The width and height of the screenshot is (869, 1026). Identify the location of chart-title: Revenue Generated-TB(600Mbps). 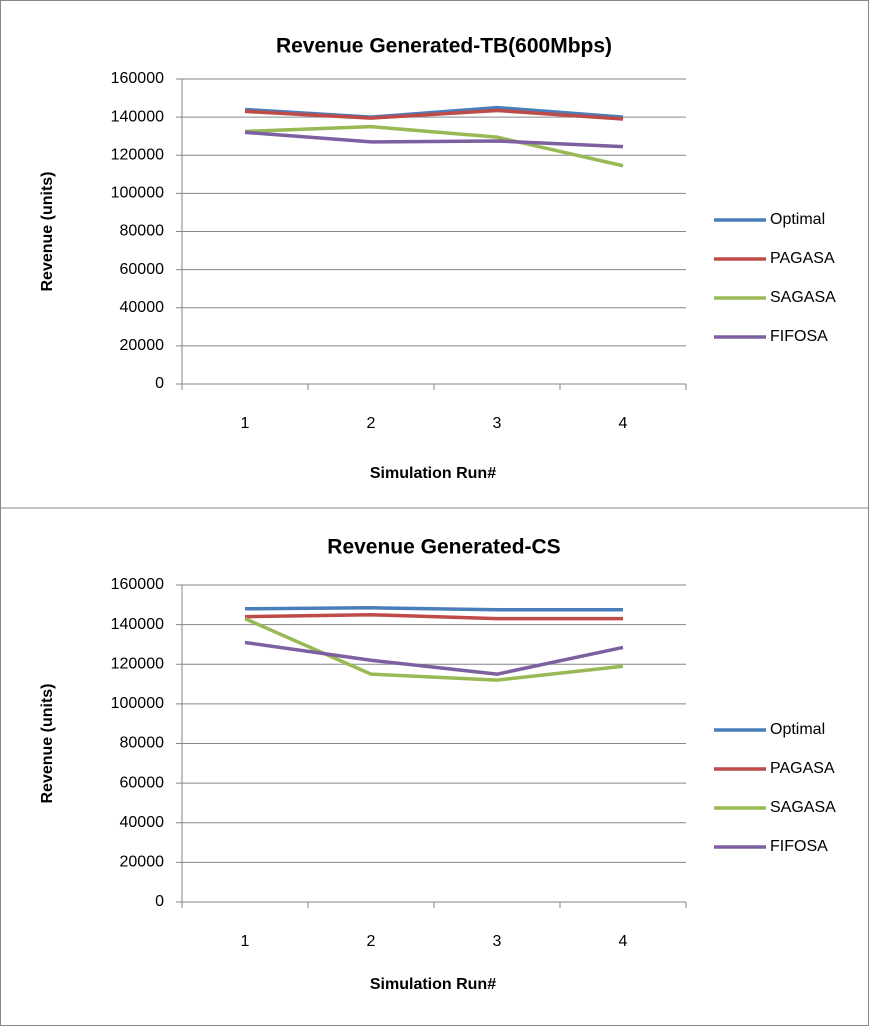
(444, 46).